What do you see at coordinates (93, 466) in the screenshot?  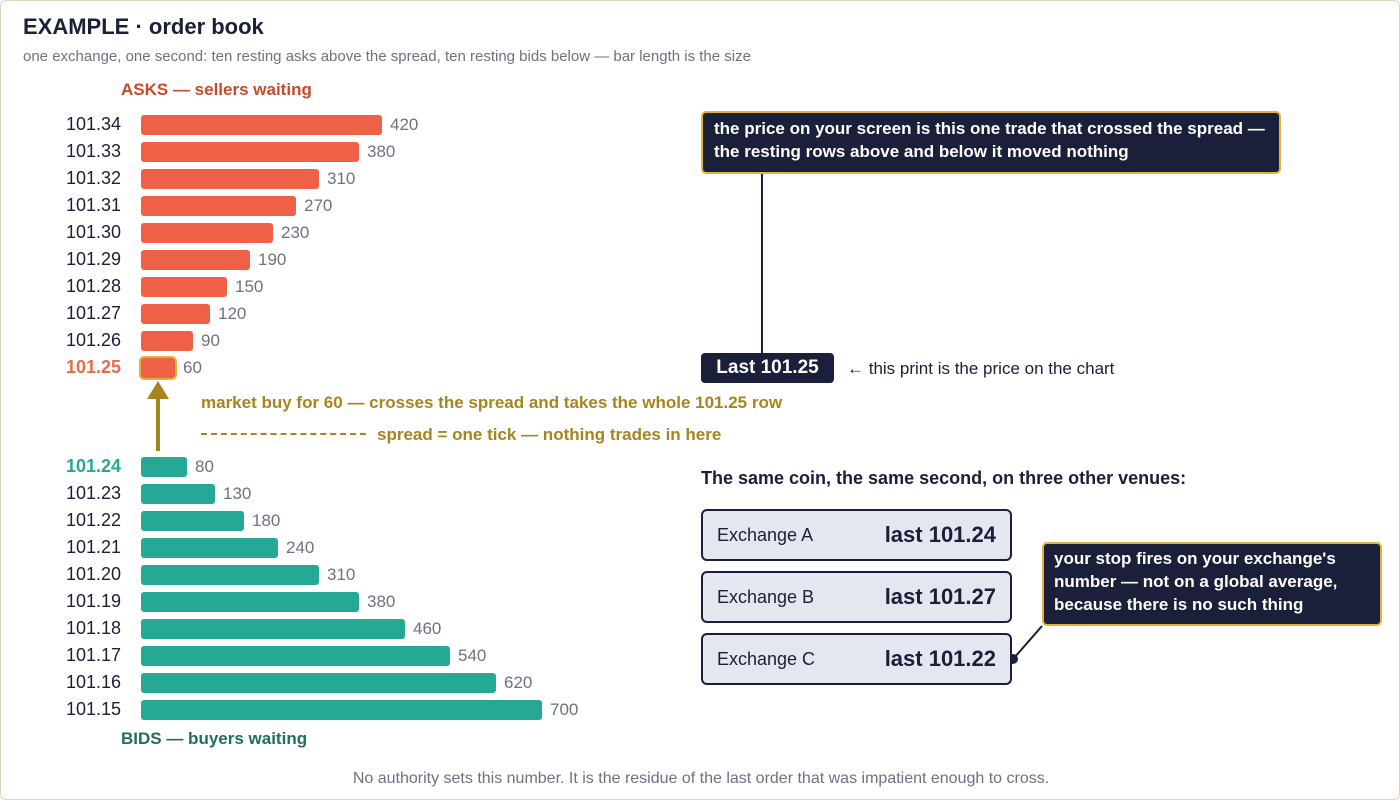 I see `bid-price: 101.24` at bounding box center [93, 466].